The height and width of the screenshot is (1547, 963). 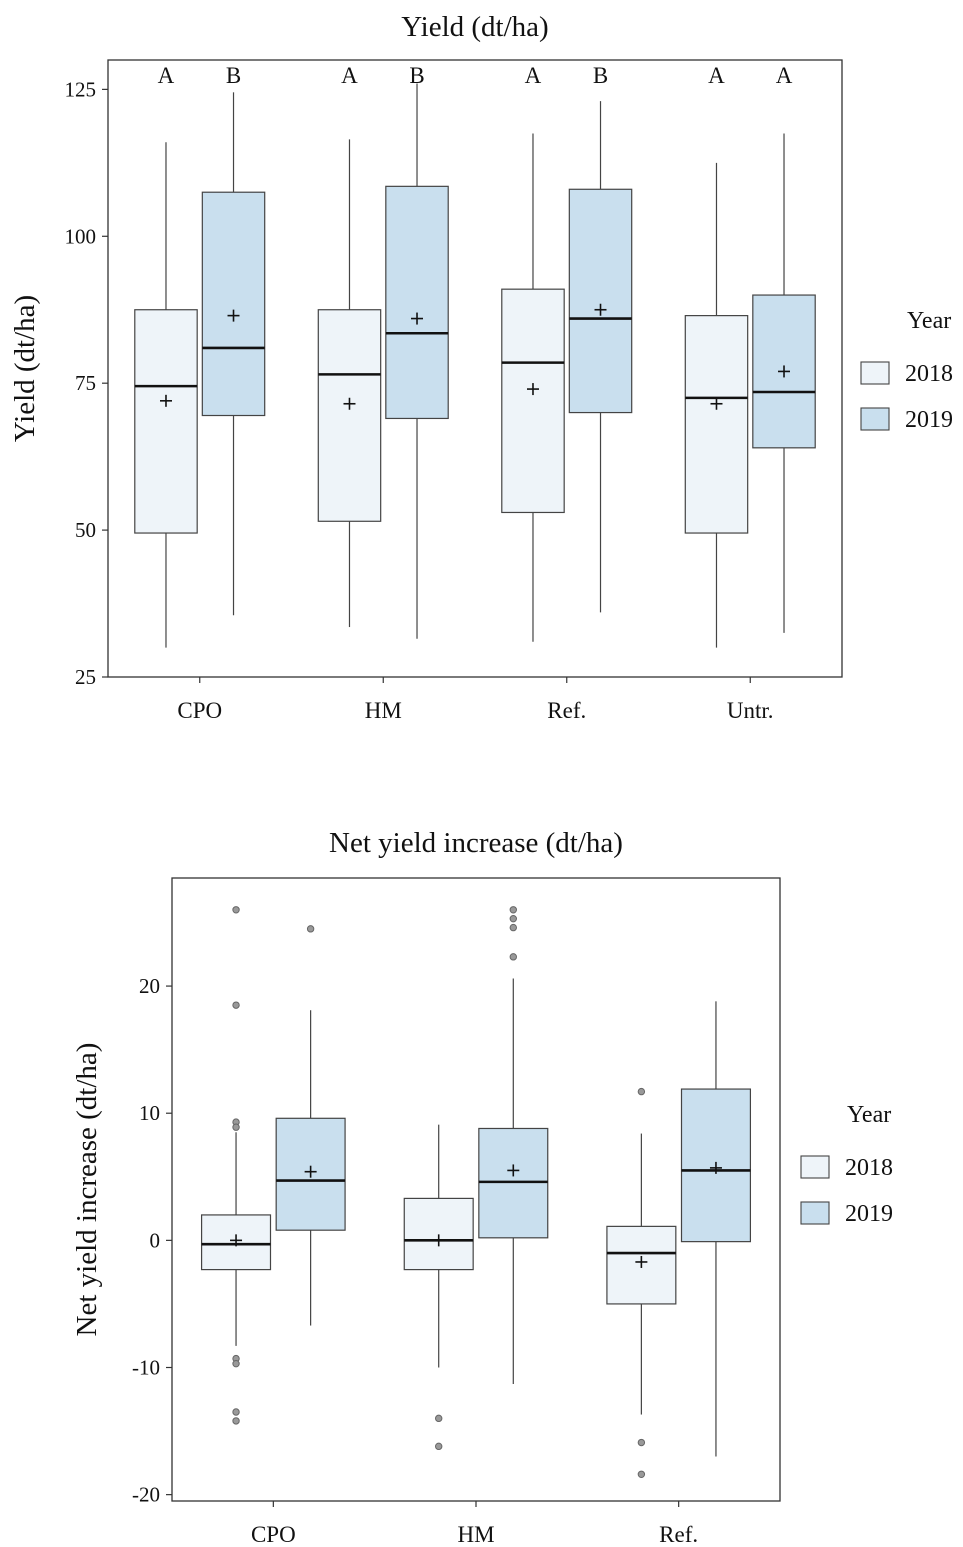 I want to click on y-axis-title: Net yield increase (dt/ha), so click(x=87, y=1190).